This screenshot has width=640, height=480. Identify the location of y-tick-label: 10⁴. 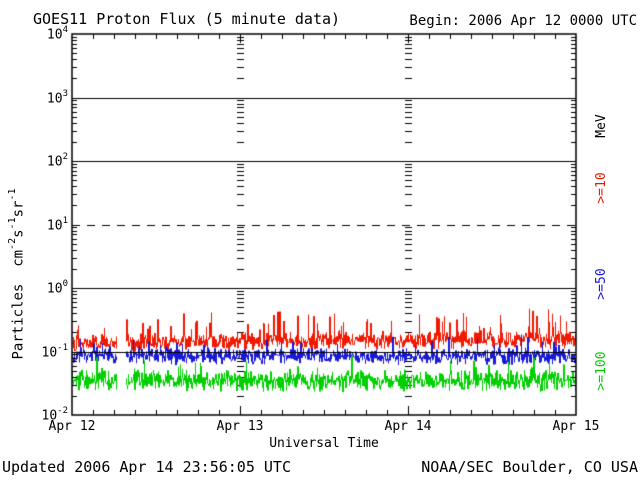
(57, 34).